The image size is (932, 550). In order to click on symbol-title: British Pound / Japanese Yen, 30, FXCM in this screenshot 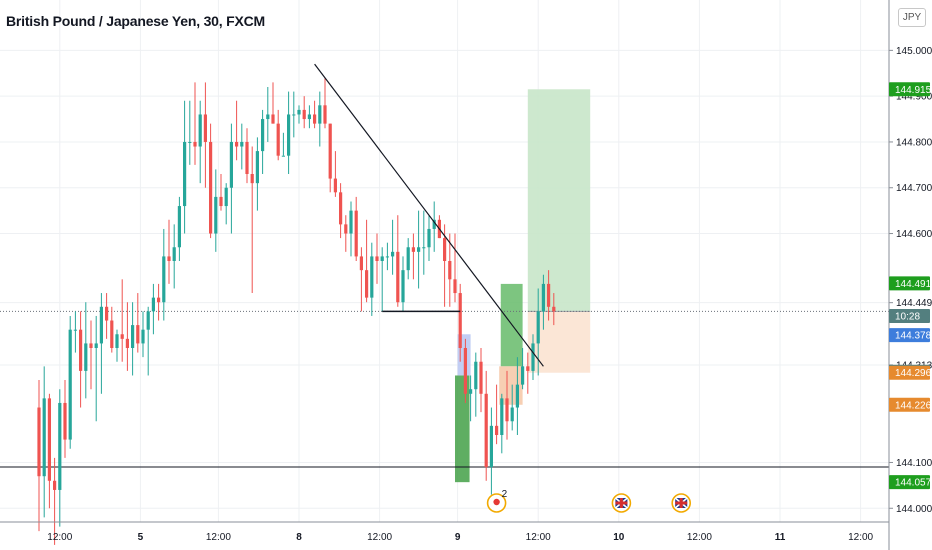, I will do `click(135, 21)`.